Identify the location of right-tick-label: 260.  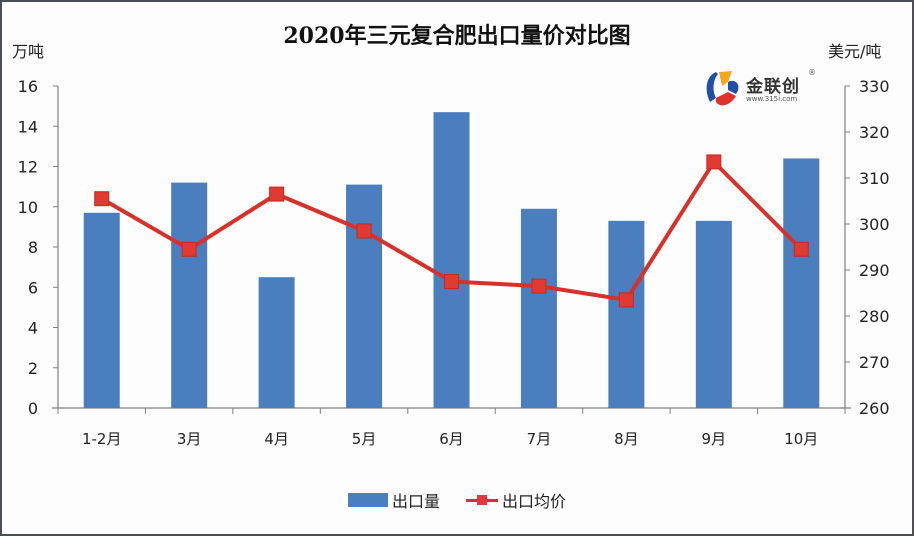
(874, 408).